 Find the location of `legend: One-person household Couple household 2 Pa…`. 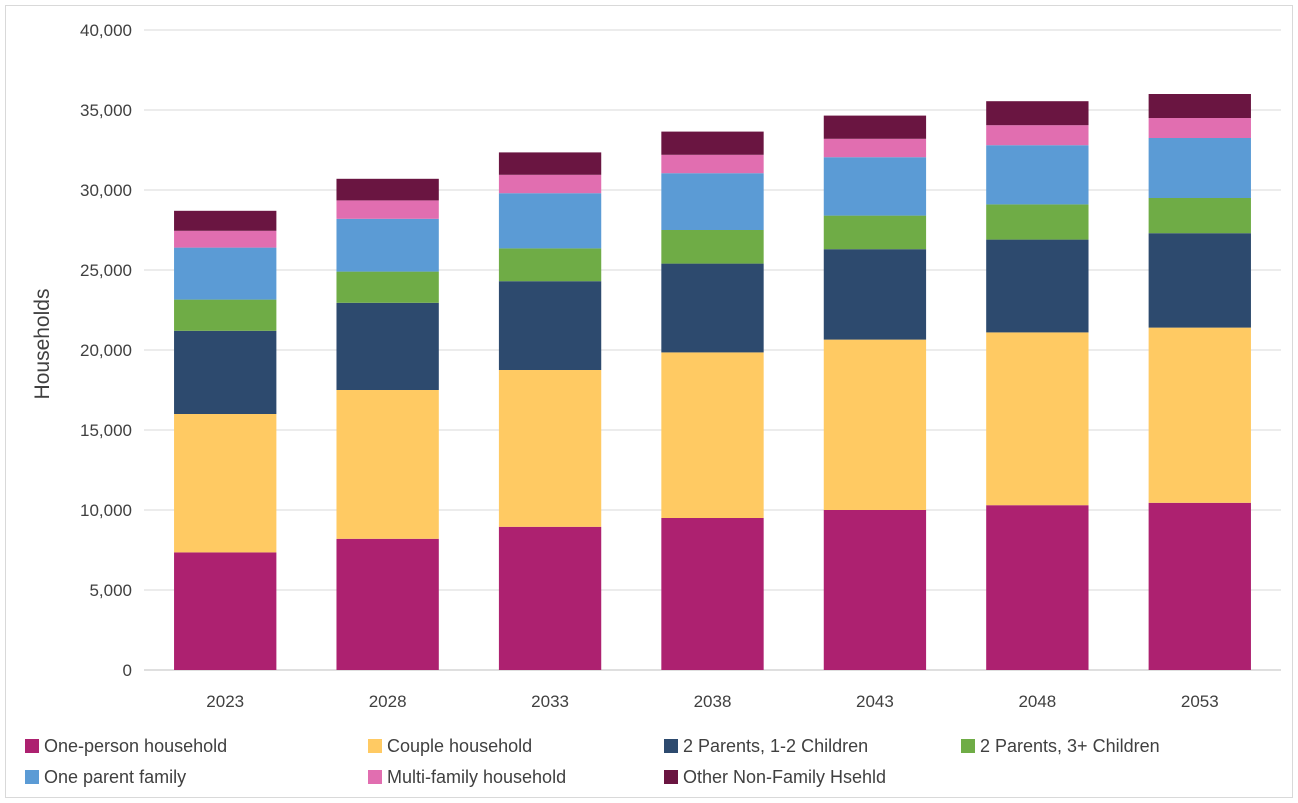

legend: One-person household Couple household 2 Pa… is located at coordinates (592, 761).